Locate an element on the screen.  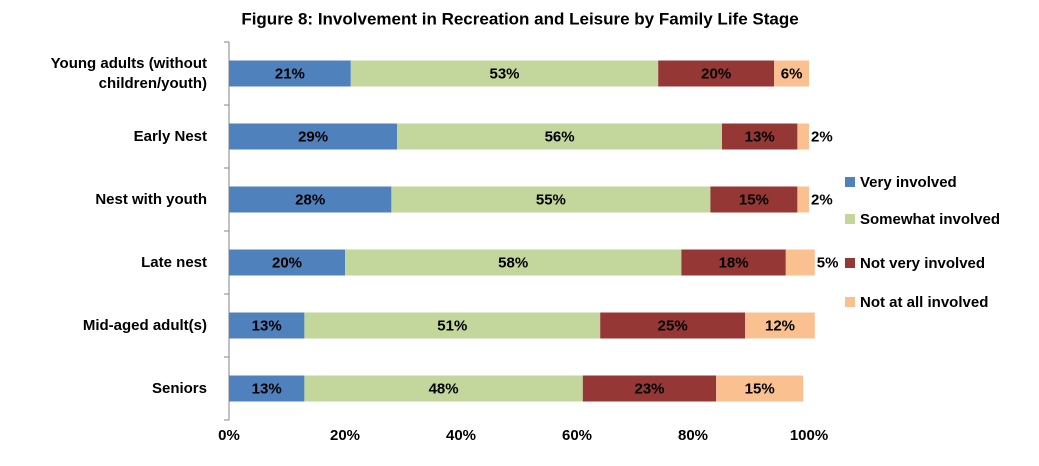
y-tick-label: Seniors is located at coordinates (179, 388).